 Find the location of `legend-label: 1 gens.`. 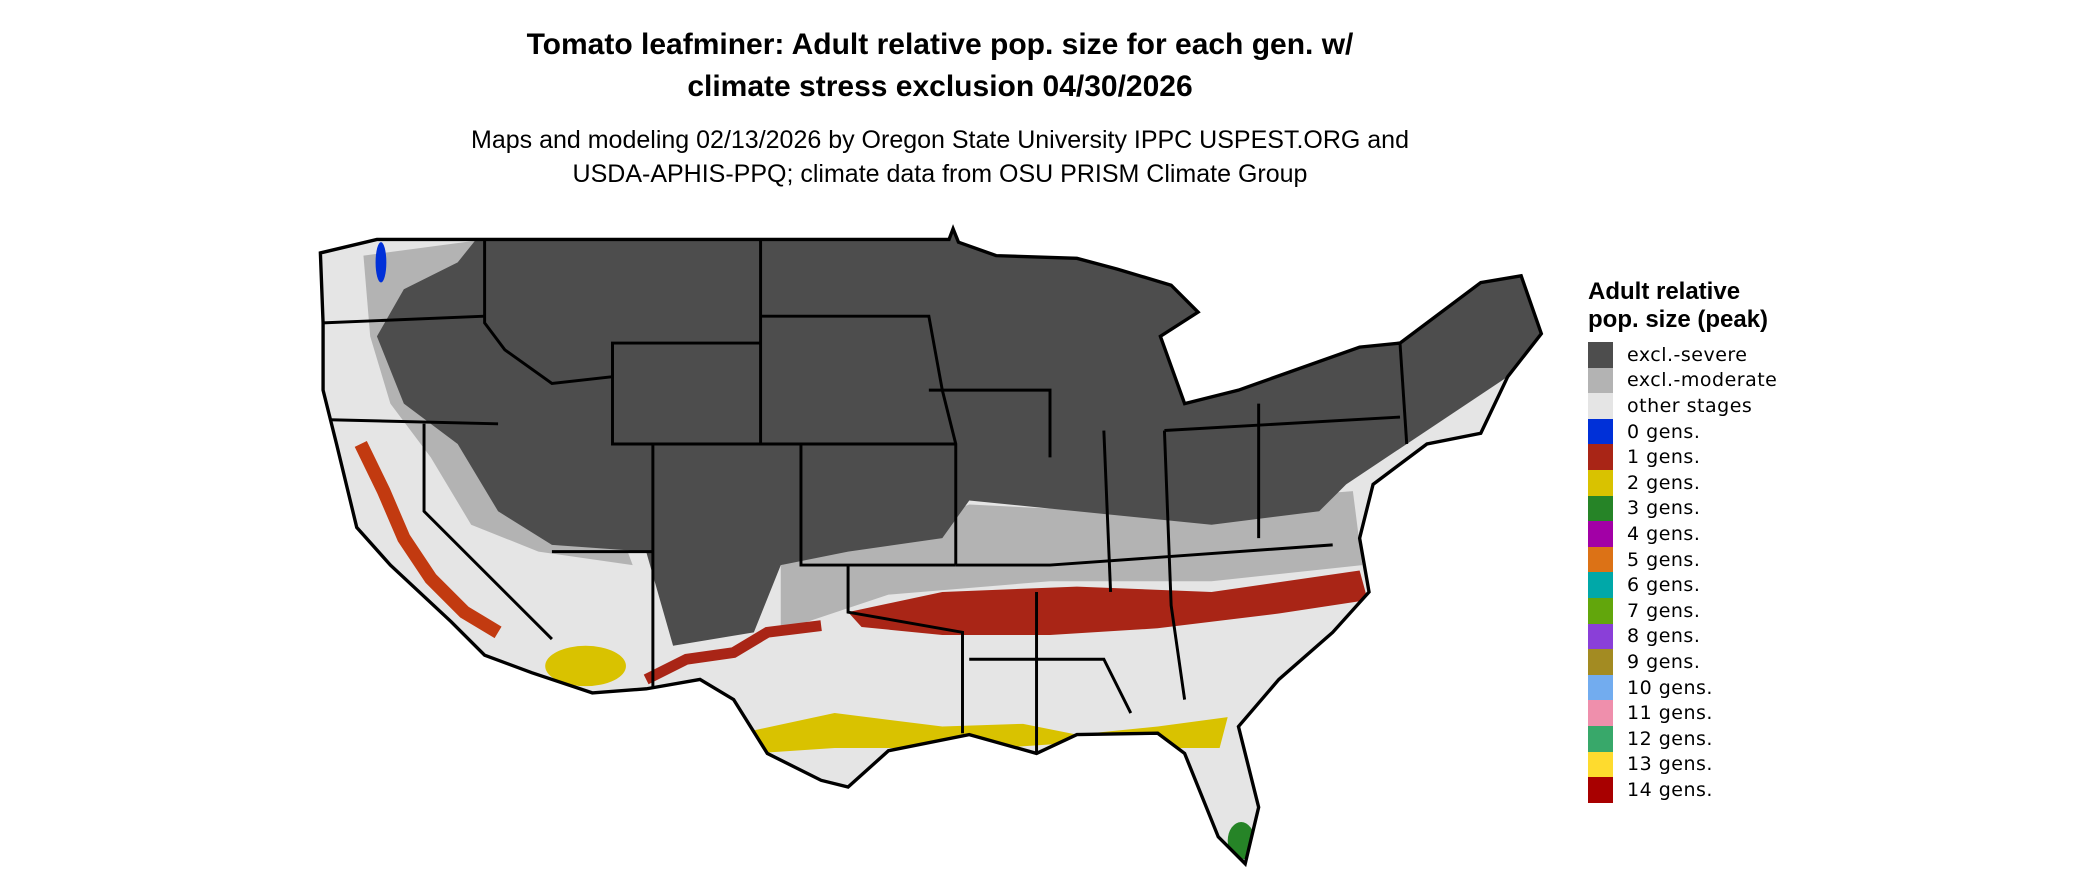

legend-label: 1 gens. is located at coordinates (1664, 457).